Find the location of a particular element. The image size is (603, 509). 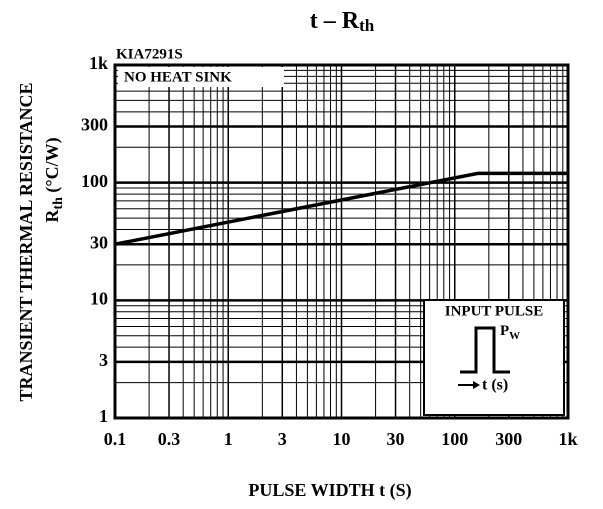

y-axis-label: TRANSIENT THERMAL RESISTANCE is located at coordinates (26, 241).